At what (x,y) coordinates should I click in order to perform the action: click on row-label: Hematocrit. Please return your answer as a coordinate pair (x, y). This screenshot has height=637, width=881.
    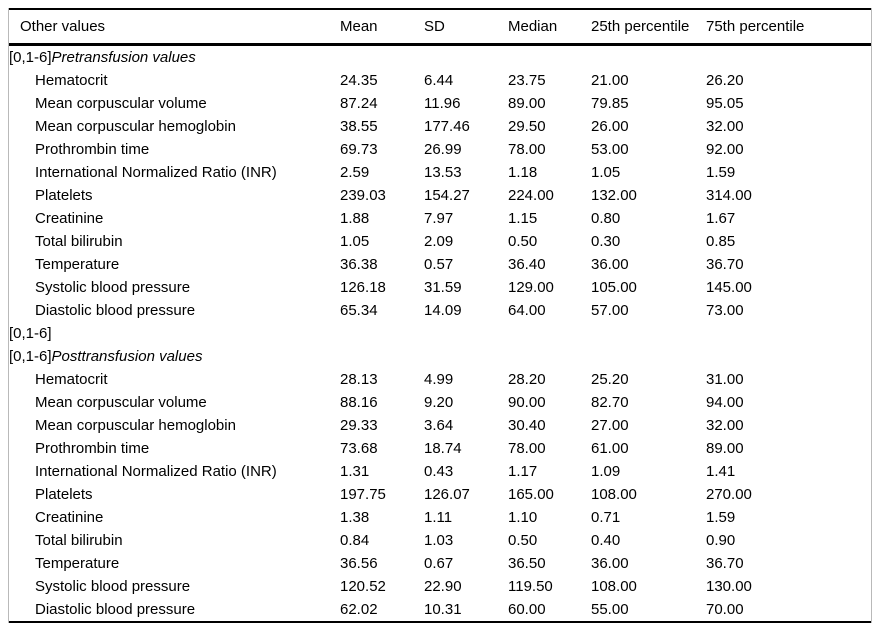
    Looking at the image, I should click on (71, 379).